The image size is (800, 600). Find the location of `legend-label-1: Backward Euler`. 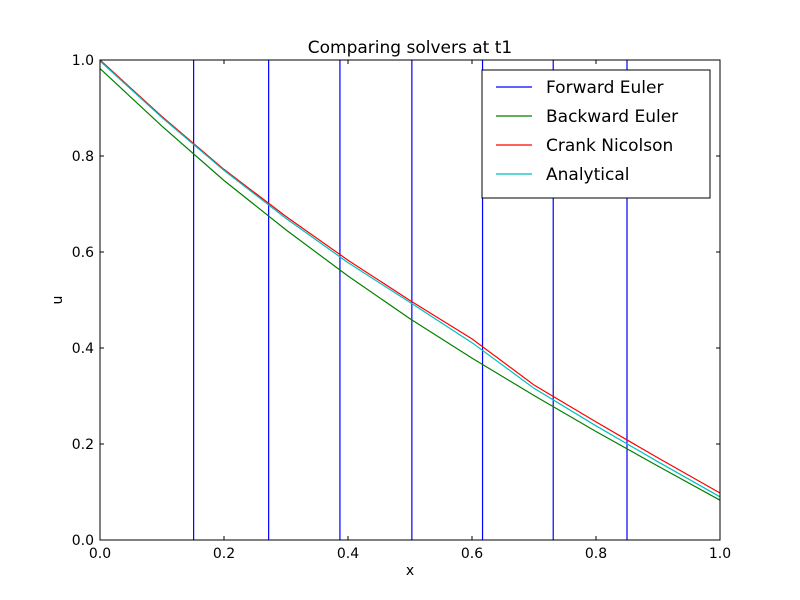

legend-label-1: Backward Euler is located at coordinates (612, 117).